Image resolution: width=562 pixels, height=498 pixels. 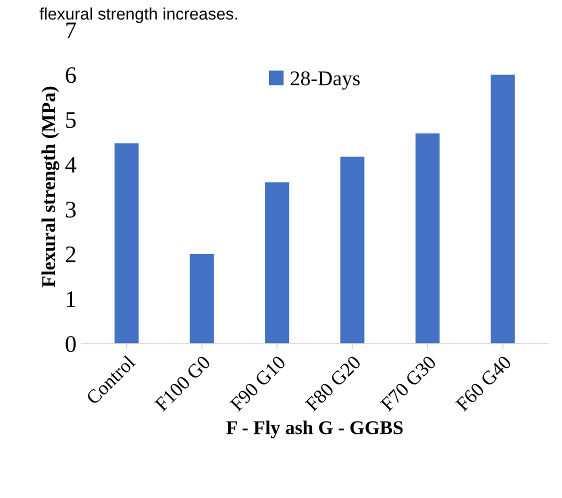 I want to click on legend-label: 28-Days, so click(x=325, y=80).